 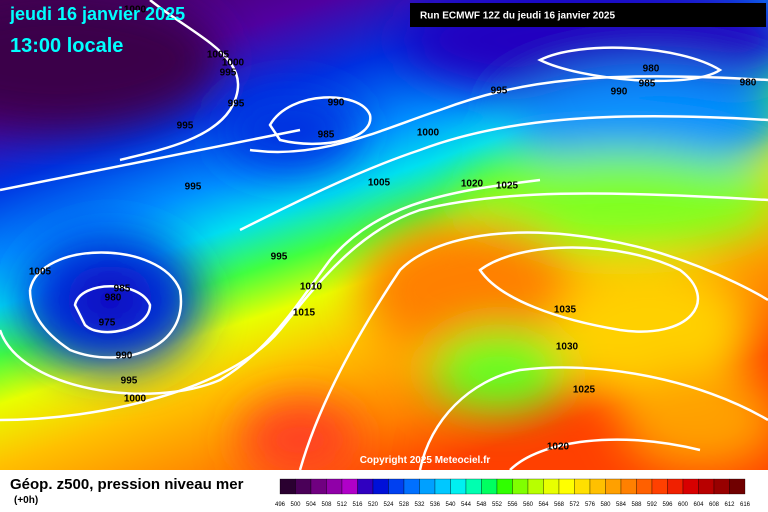 I want to click on scale-label: 532, so click(x=419, y=505).